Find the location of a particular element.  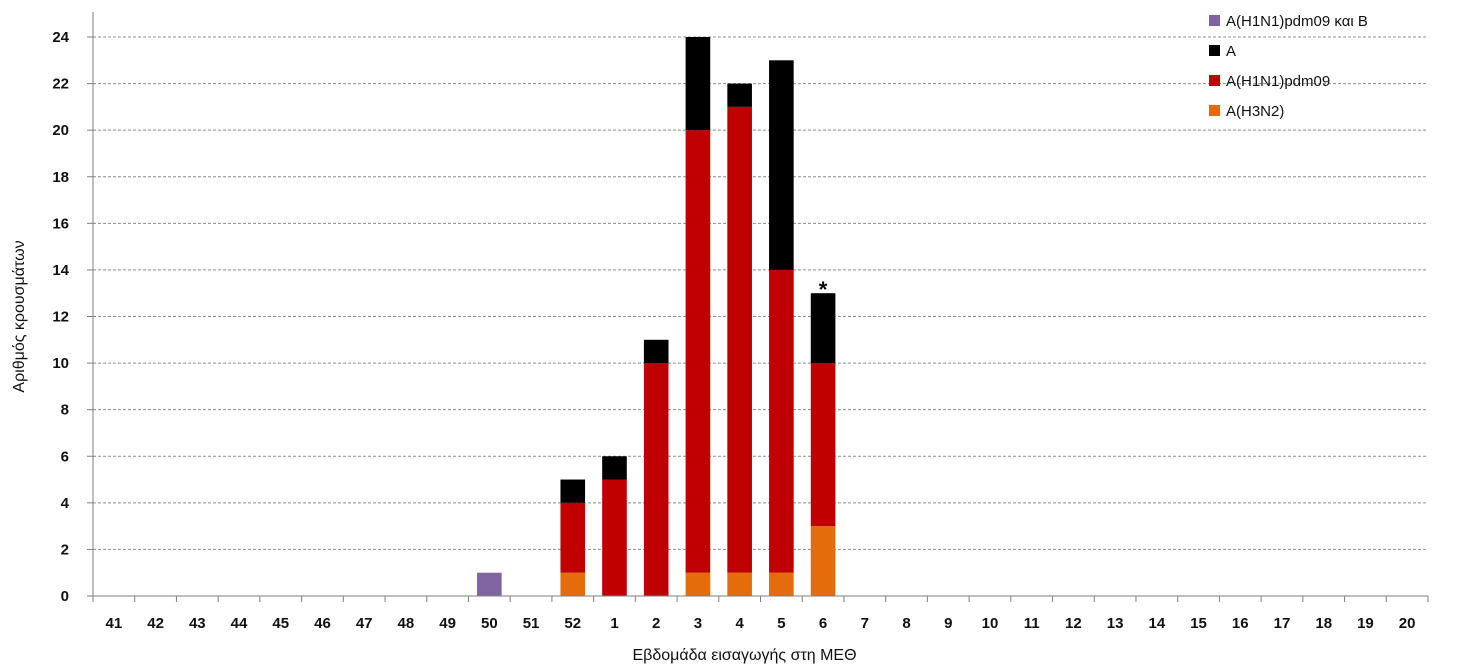

x-tick-label: 5 is located at coordinates (781, 623).